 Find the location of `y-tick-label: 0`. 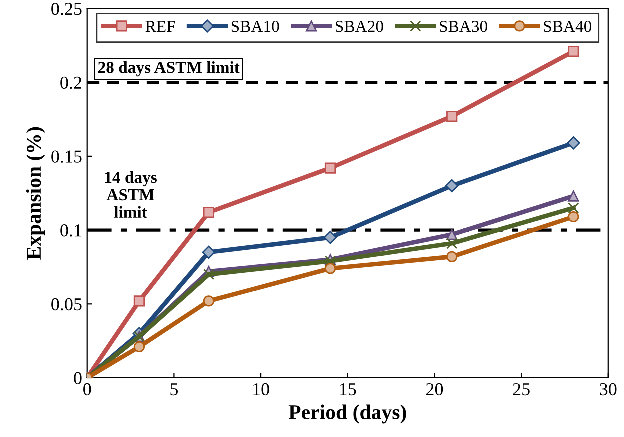

y-tick-label: 0 is located at coordinates (78, 378).